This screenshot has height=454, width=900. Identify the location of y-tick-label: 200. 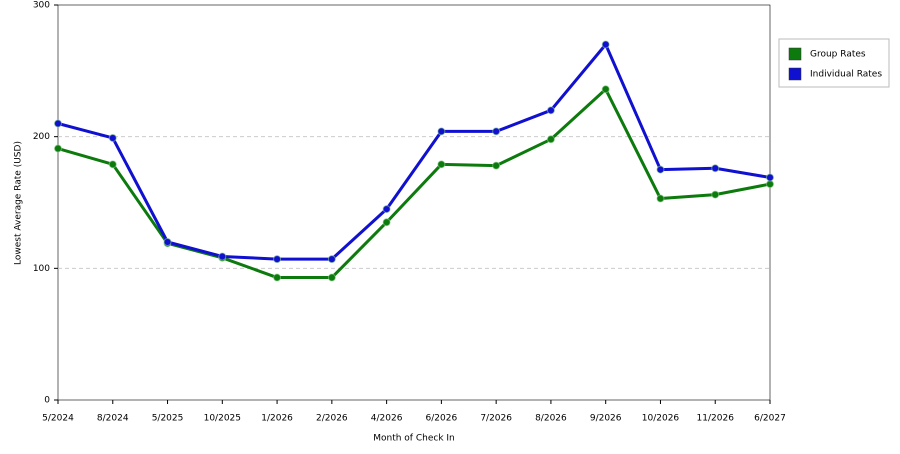
(41, 137).